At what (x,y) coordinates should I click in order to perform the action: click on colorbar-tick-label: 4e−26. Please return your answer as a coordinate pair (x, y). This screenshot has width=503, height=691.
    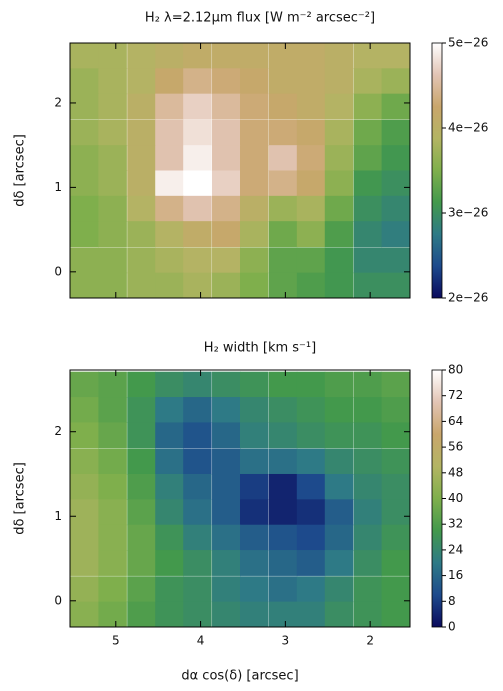
    Looking at the image, I should click on (468, 128).